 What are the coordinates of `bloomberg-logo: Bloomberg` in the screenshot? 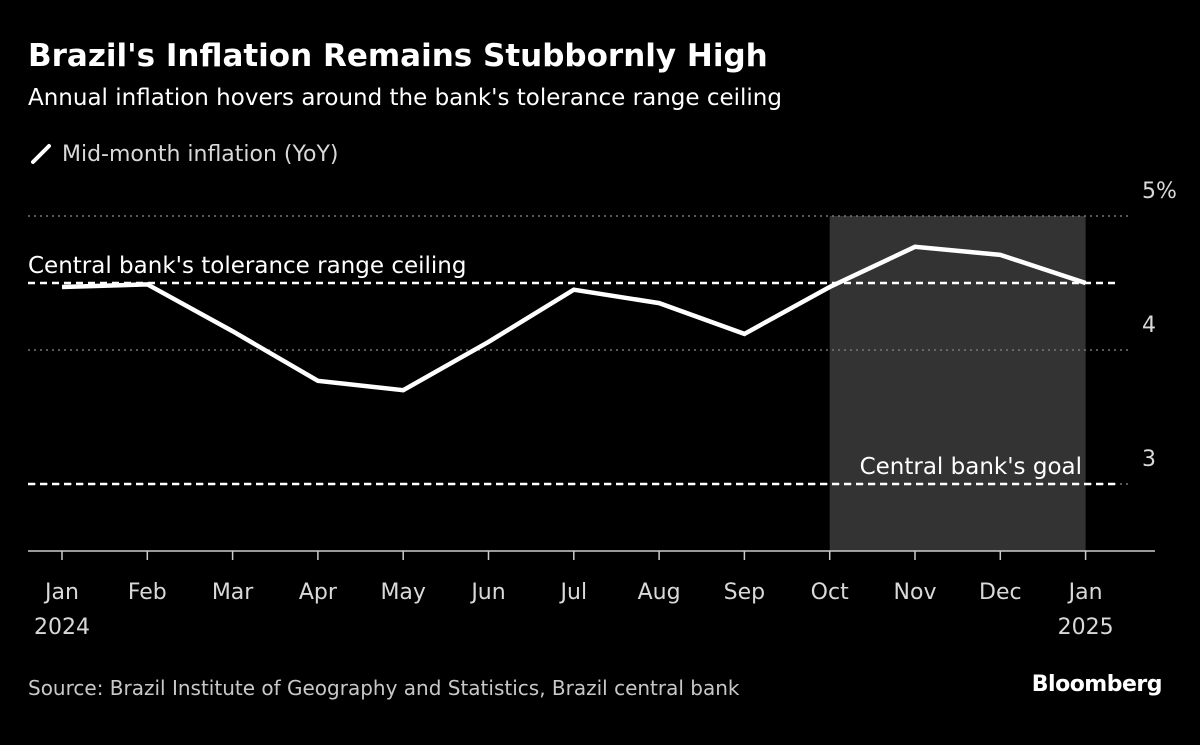 It's located at (1097, 684).